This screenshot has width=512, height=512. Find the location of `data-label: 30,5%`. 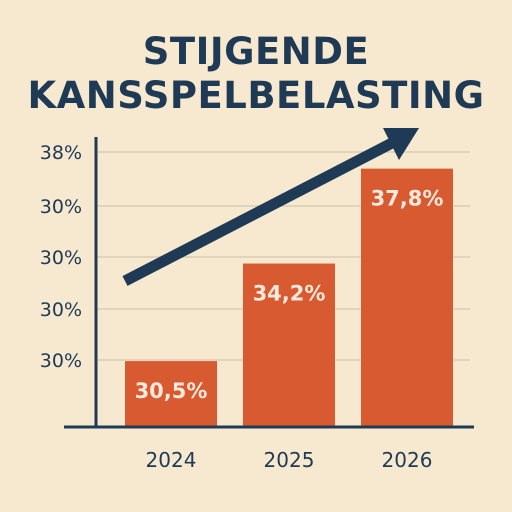

data-label: 30,5% is located at coordinates (171, 391).